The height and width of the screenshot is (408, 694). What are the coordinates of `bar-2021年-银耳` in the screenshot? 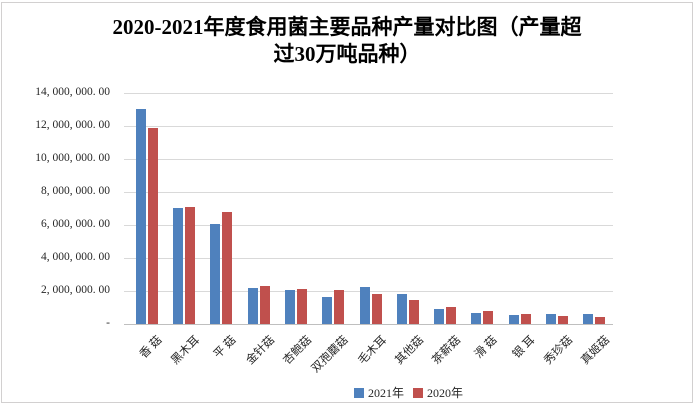 It's located at (514, 319).